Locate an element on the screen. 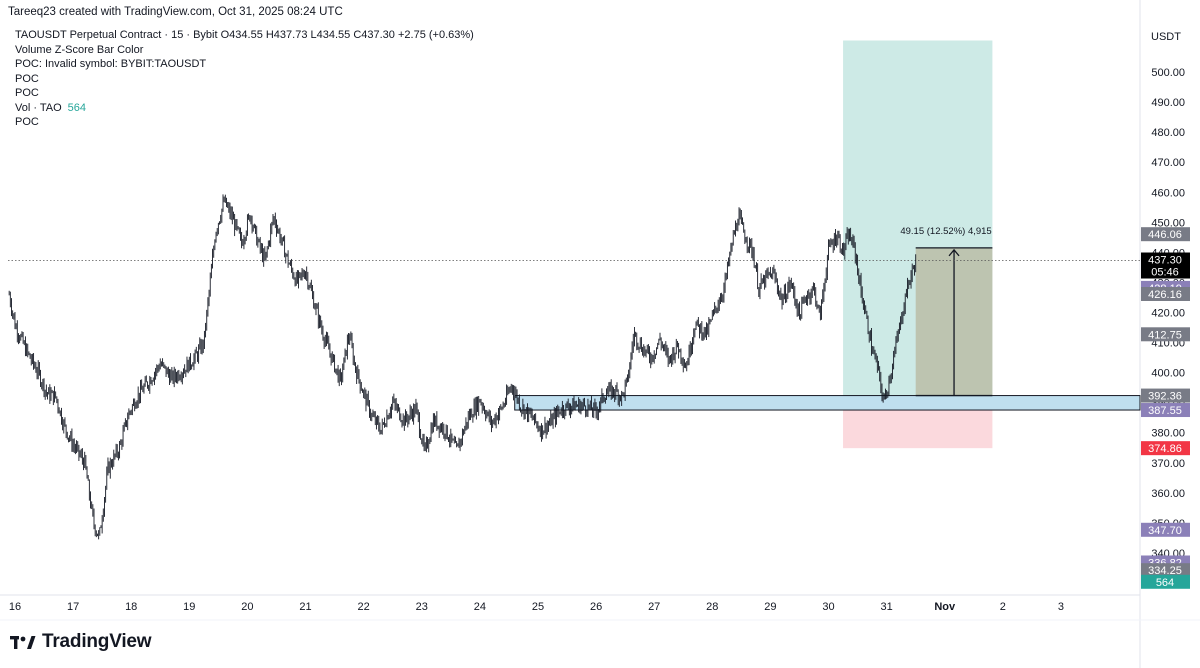 The image size is (1200, 668). price-tick-label: 360.00 is located at coordinates (1168, 494).